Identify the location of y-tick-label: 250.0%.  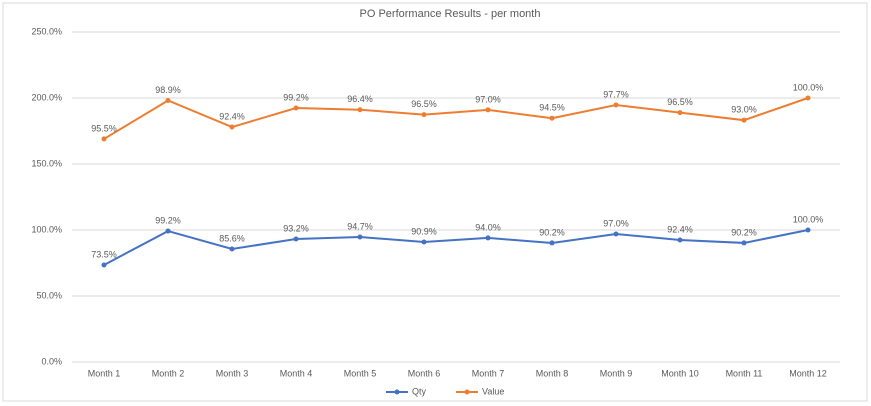
(46, 31).